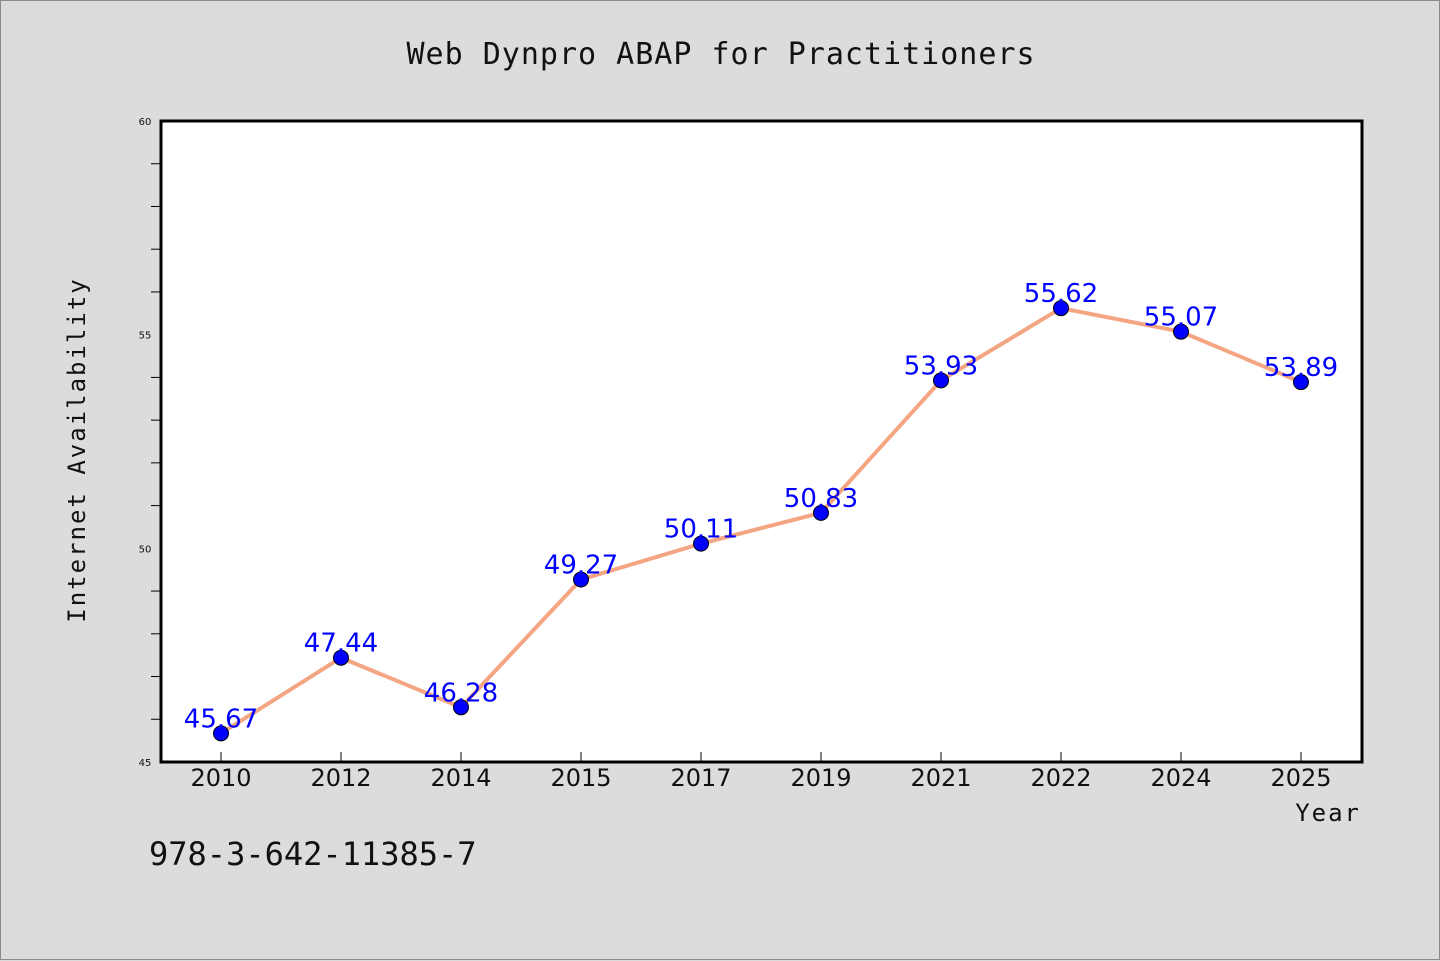 Image resolution: width=1440 pixels, height=961 pixels. I want to click on x-tick-label: 2024, so click(1180, 778).